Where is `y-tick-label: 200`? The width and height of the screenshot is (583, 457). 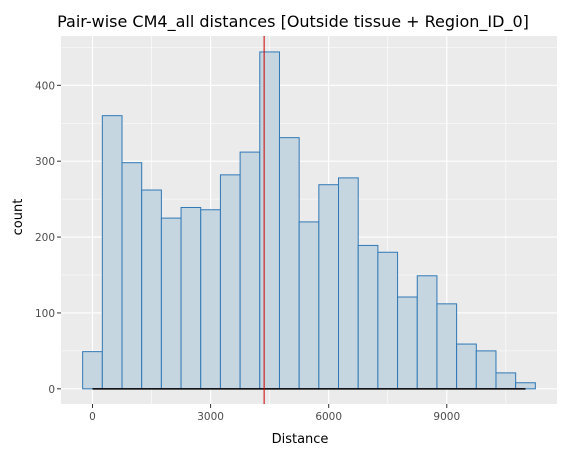
y-tick-label: 200 is located at coordinates (45, 238).